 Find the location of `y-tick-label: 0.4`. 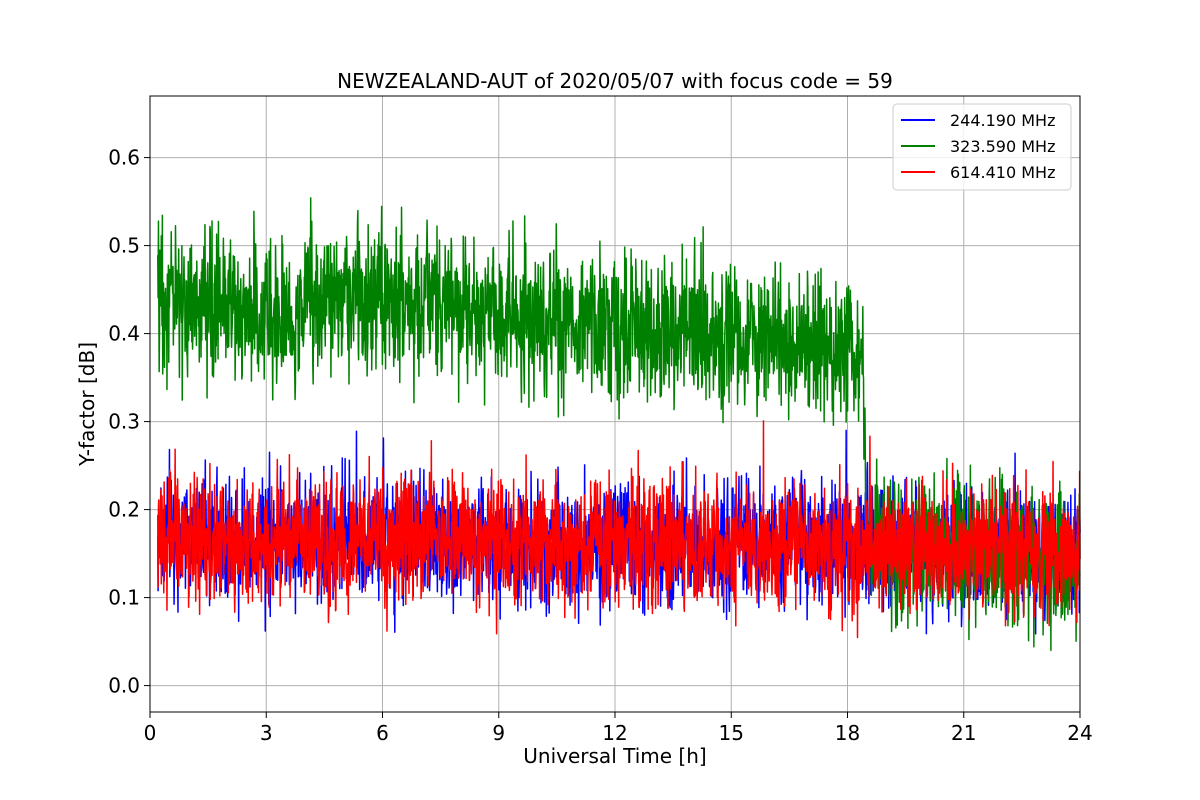

y-tick-label: 0.4 is located at coordinates (124, 334).